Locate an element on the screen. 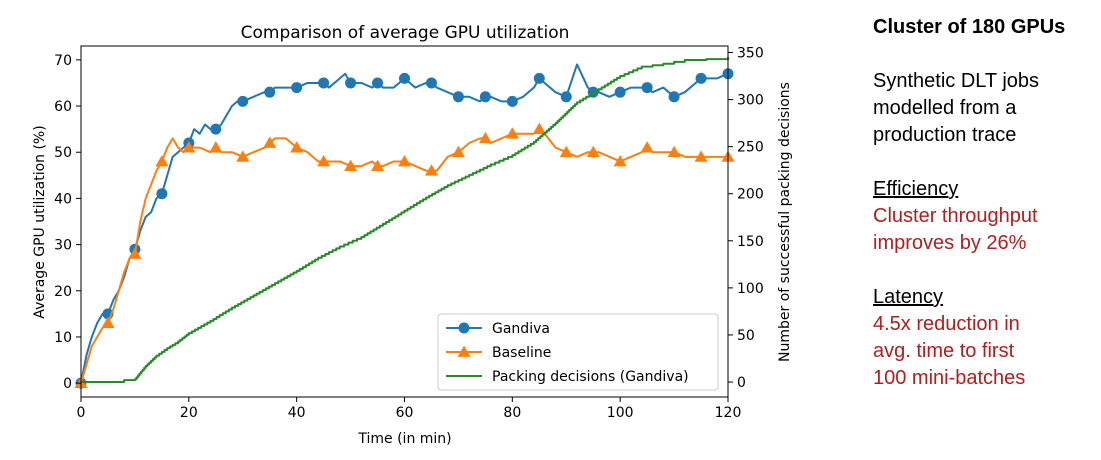  y-tick-label-7: 70 is located at coordinates (63, 61).